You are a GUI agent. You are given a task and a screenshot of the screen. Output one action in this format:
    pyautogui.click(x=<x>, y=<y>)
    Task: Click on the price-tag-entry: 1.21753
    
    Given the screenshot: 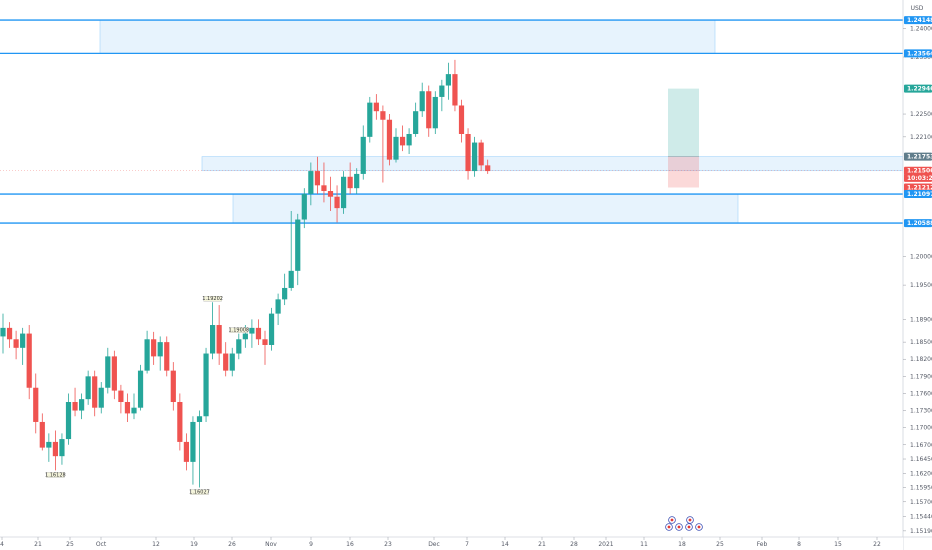 What is the action you would take?
    pyautogui.click(x=918, y=156)
    